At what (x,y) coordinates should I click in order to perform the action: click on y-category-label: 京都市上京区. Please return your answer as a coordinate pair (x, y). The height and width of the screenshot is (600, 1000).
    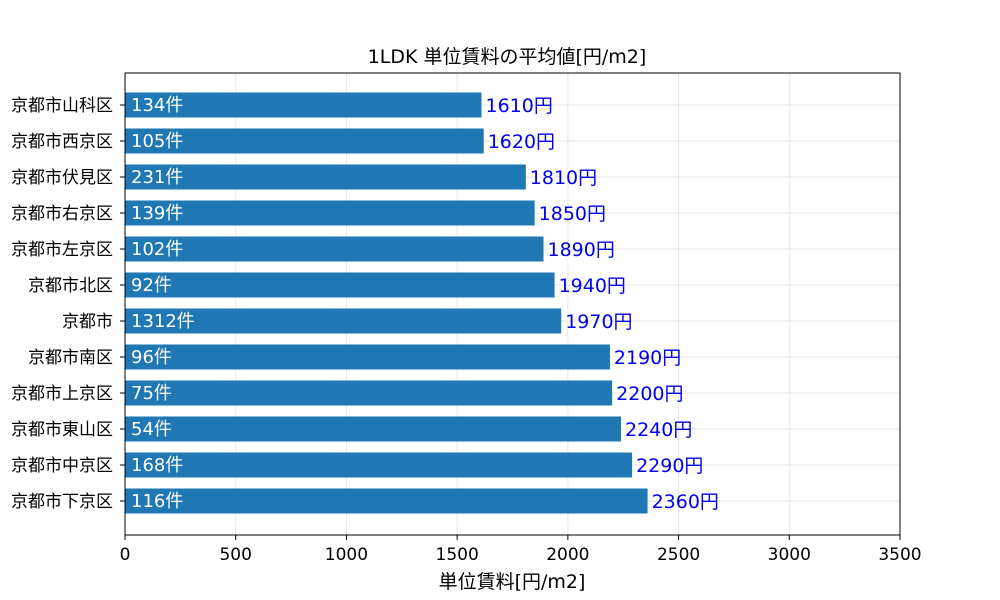
    Looking at the image, I should click on (62, 394).